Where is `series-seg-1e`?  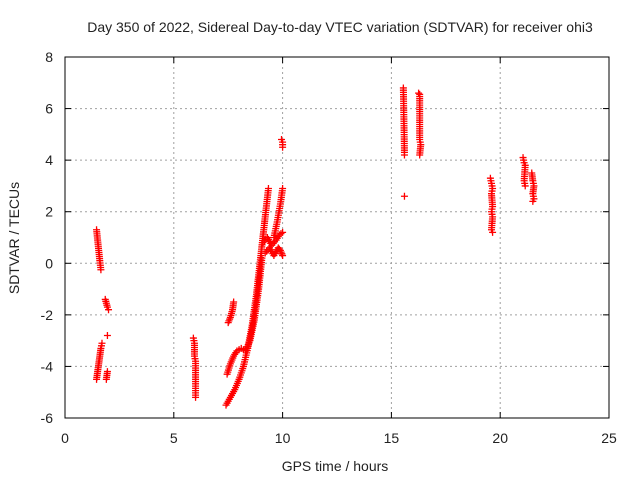
series-seg-1e is located at coordinates (107, 335).